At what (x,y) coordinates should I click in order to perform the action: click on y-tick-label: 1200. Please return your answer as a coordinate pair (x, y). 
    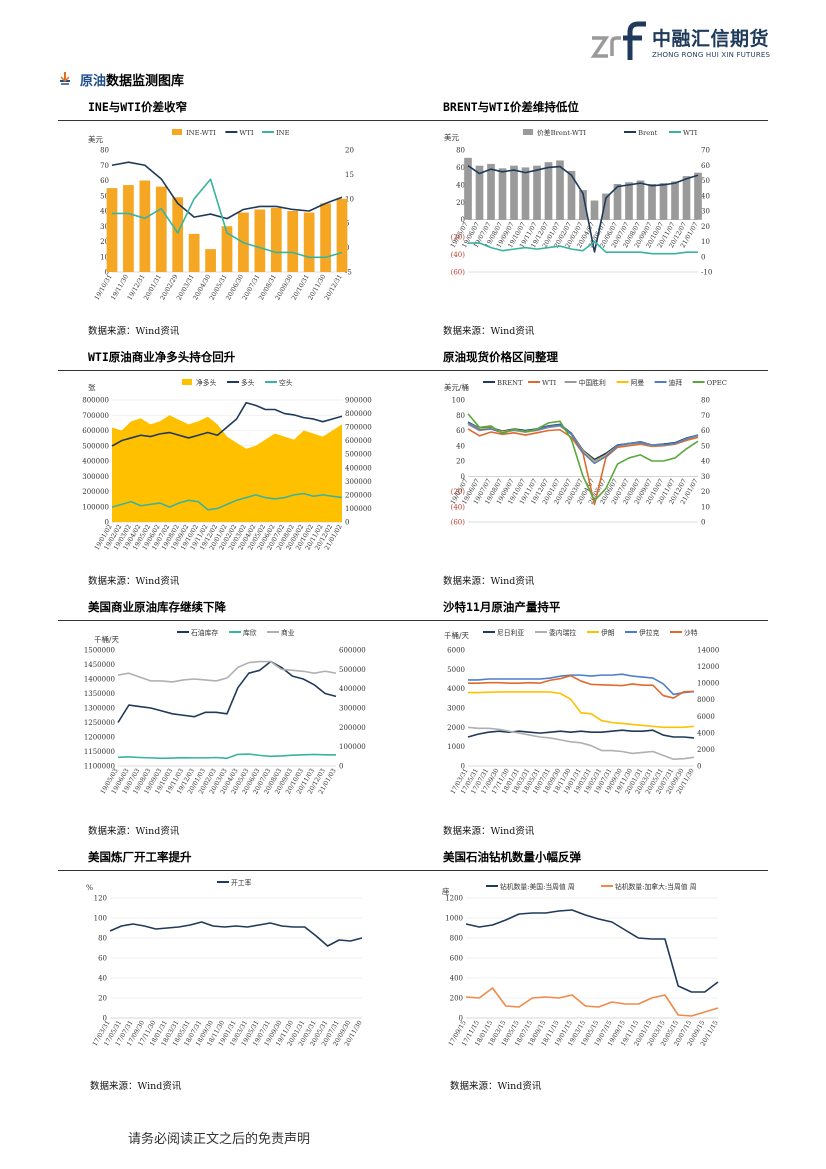
    Looking at the image, I should click on (454, 899).